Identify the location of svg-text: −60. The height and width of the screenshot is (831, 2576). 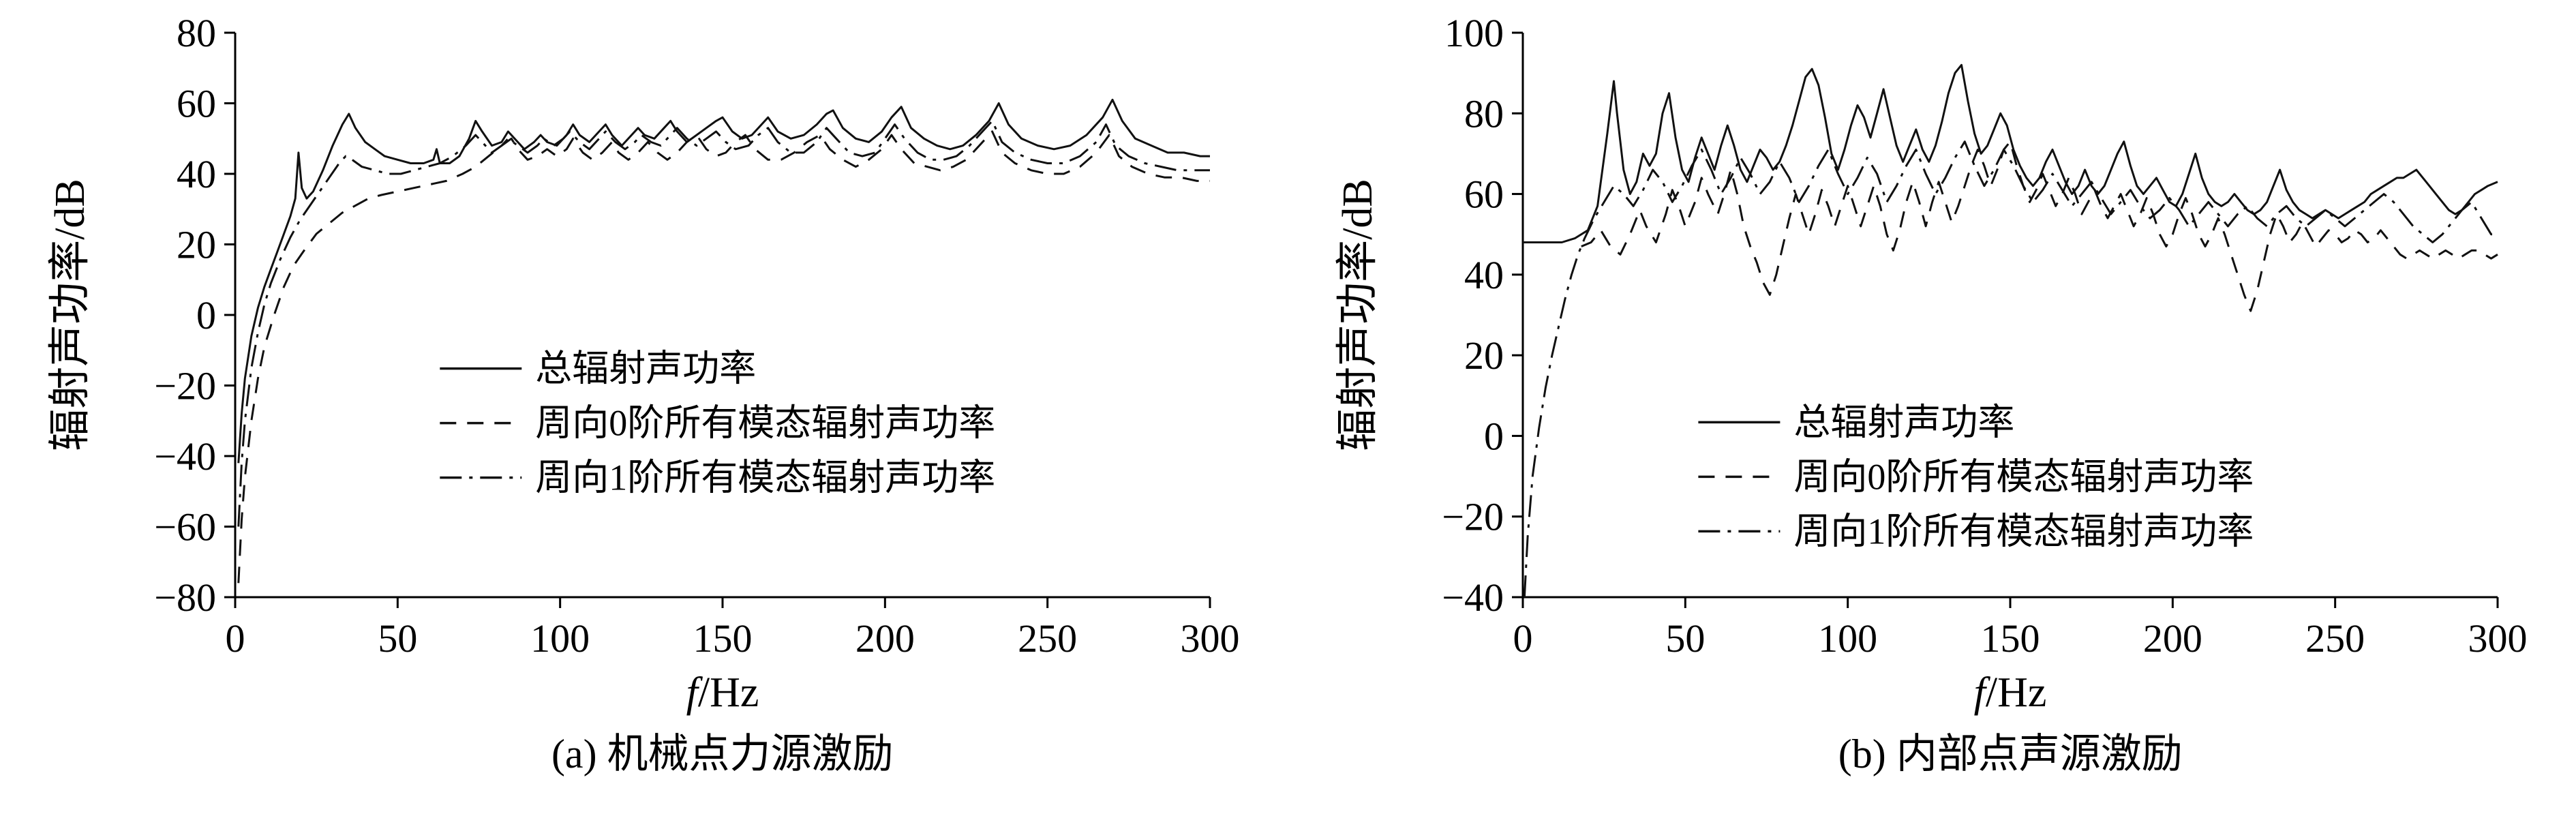
(185, 527).